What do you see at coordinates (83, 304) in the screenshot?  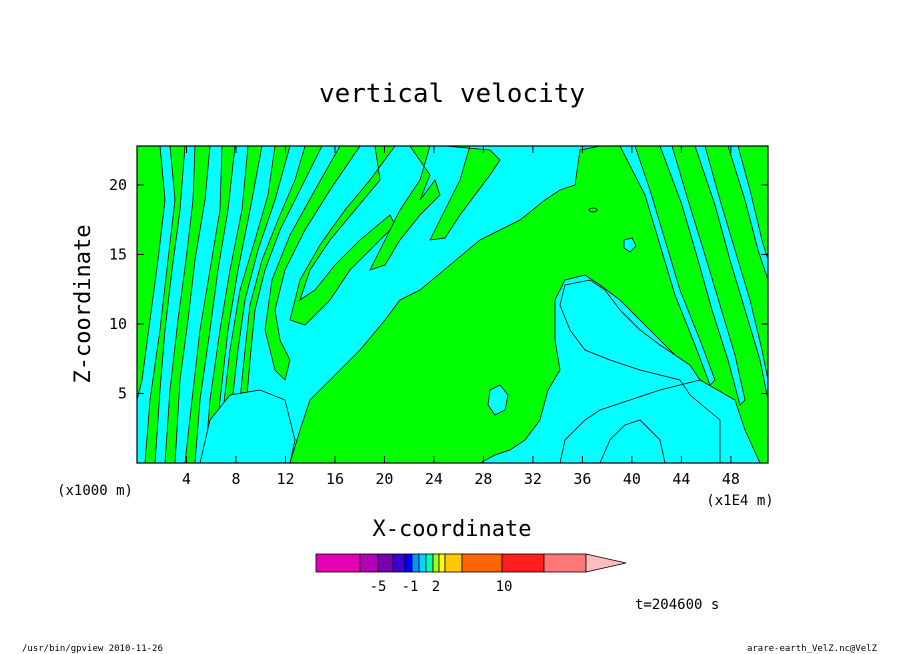 I see `y-axis-label: Z-coordinate` at bounding box center [83, 304].